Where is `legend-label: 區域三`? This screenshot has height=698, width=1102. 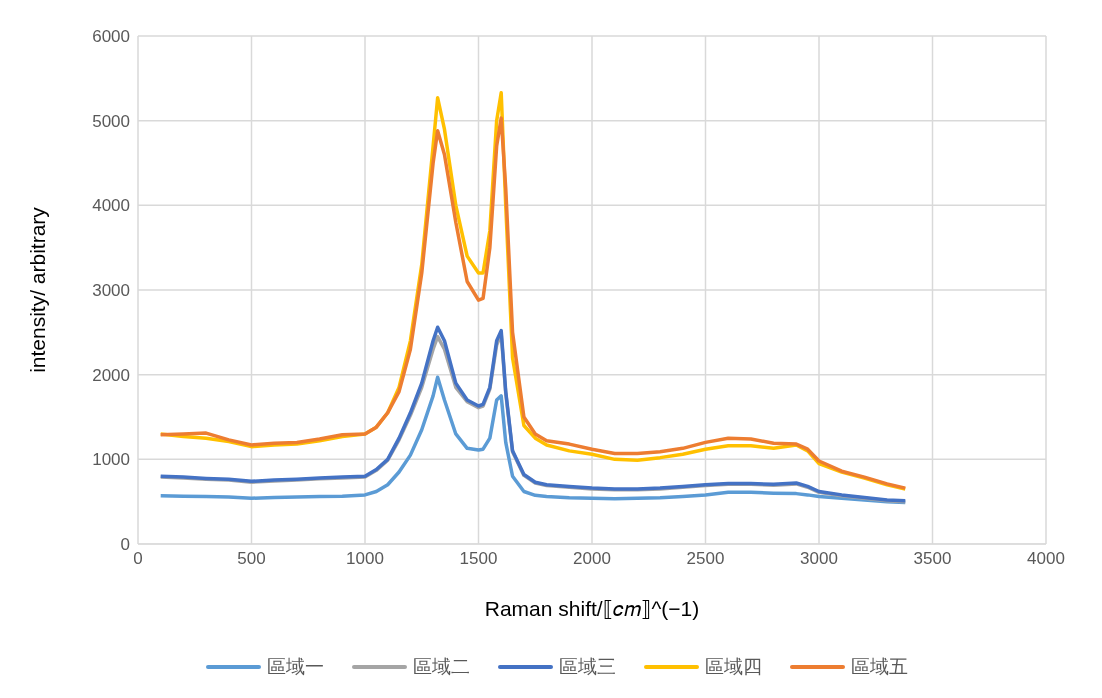 legend-label: 區域三 is located at coordinates (587, 666).